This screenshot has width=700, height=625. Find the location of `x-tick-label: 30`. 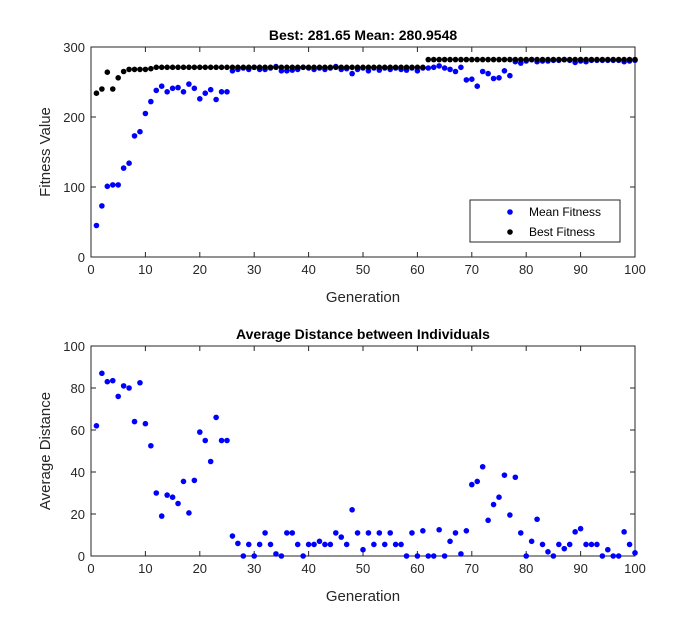

x-tick-label: 30 is located at coordinates (254, 568).